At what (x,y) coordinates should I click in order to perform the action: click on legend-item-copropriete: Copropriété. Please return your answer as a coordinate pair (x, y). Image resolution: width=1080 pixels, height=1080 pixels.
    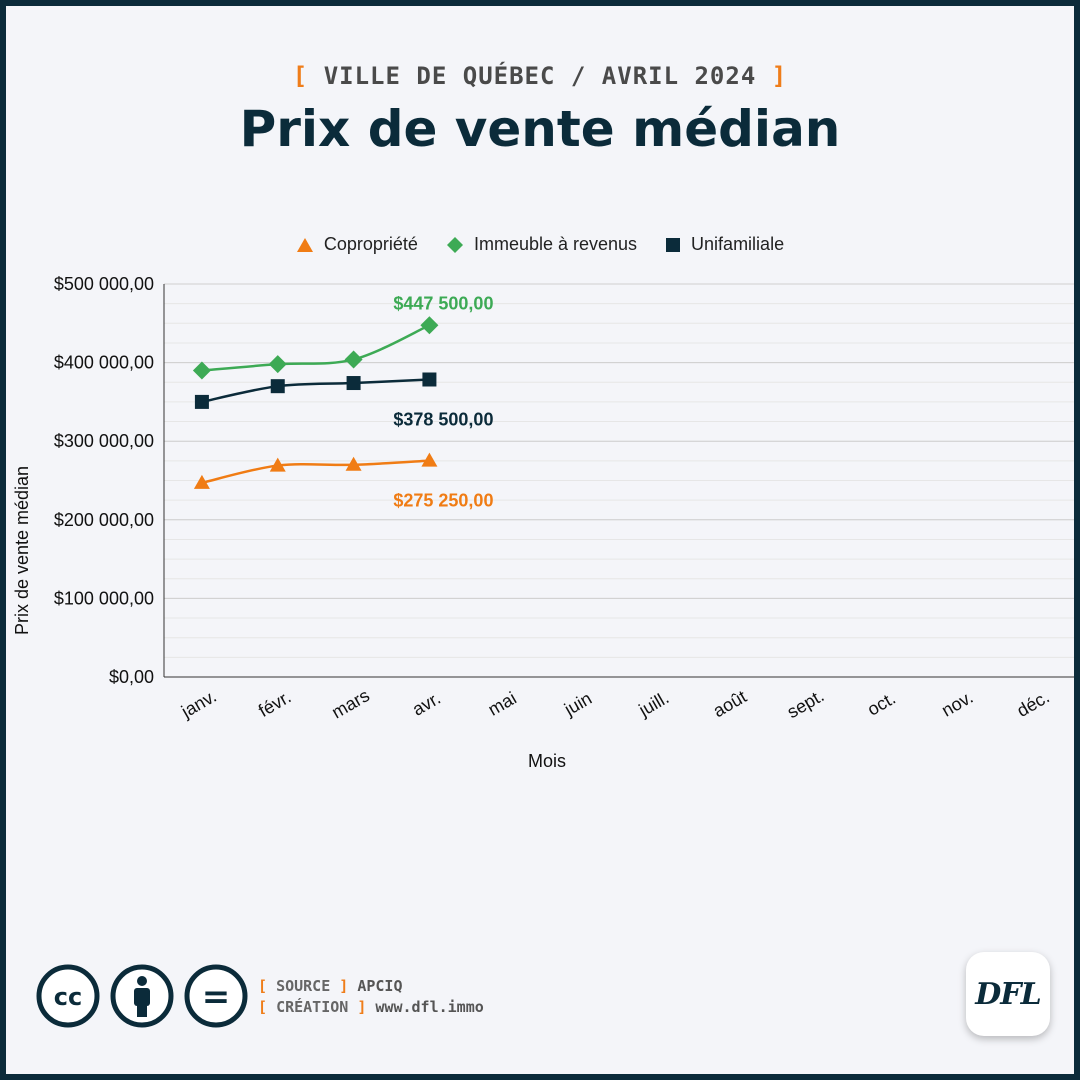
    Looking at the image, I should click on (357, 244).